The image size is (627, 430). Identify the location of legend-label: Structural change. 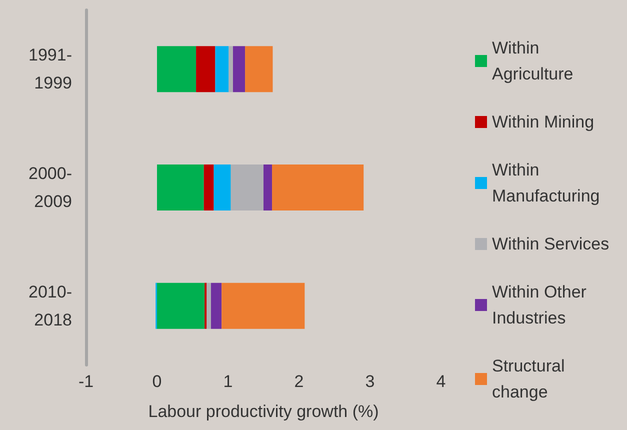
(531, 379).